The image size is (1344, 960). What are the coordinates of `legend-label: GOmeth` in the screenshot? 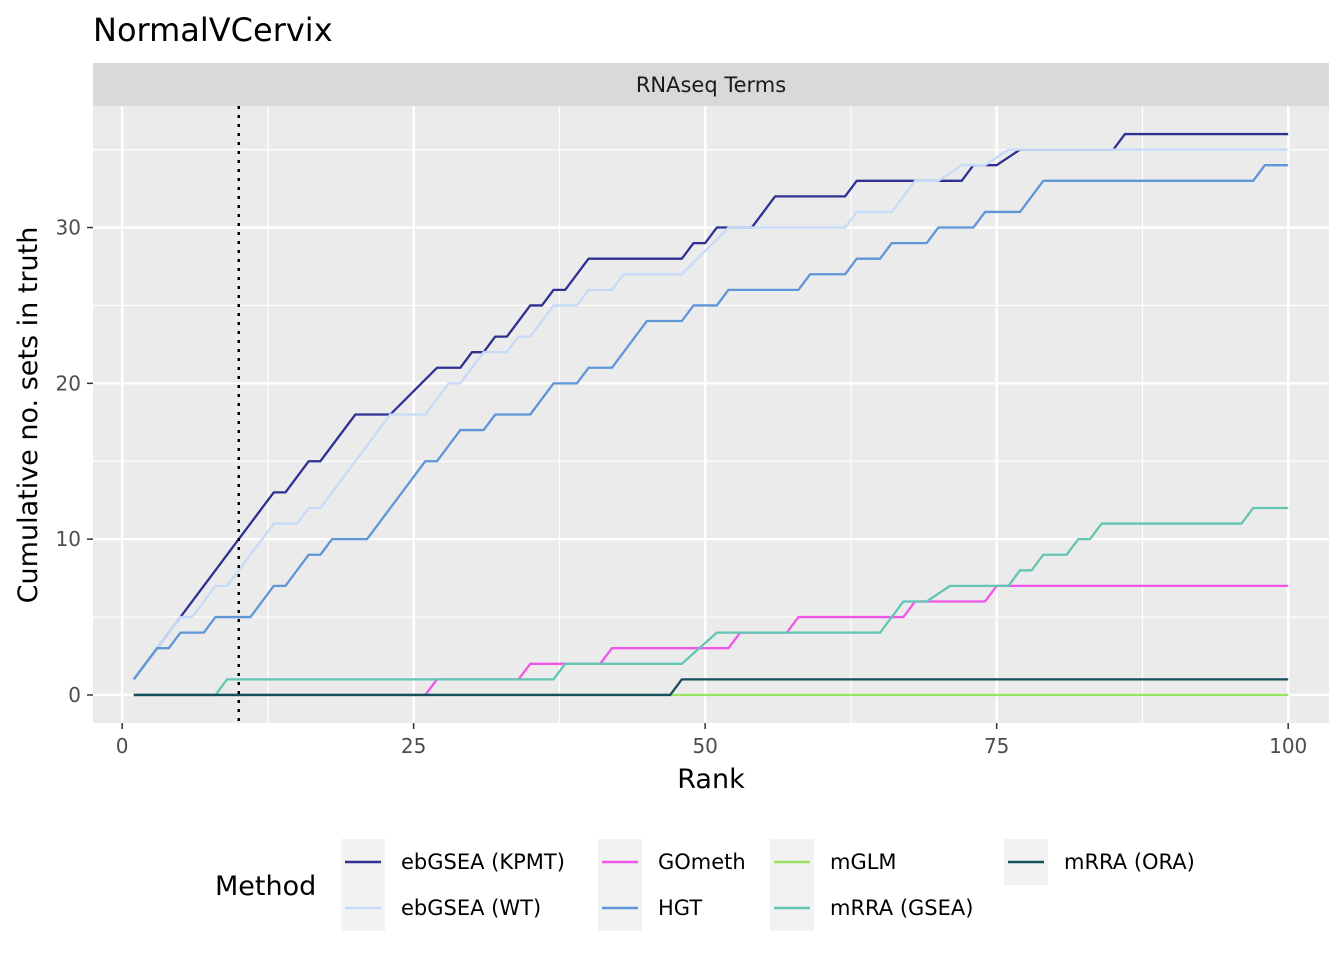 It's located at (702, 862).